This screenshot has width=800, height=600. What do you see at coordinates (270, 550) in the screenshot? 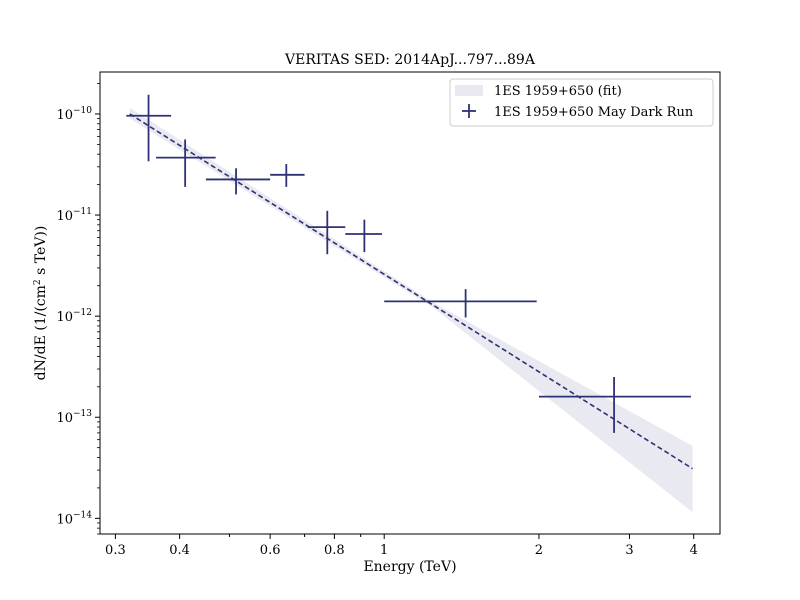
I see `x-tick-label: 0.6` at bounding box center [270, 550].